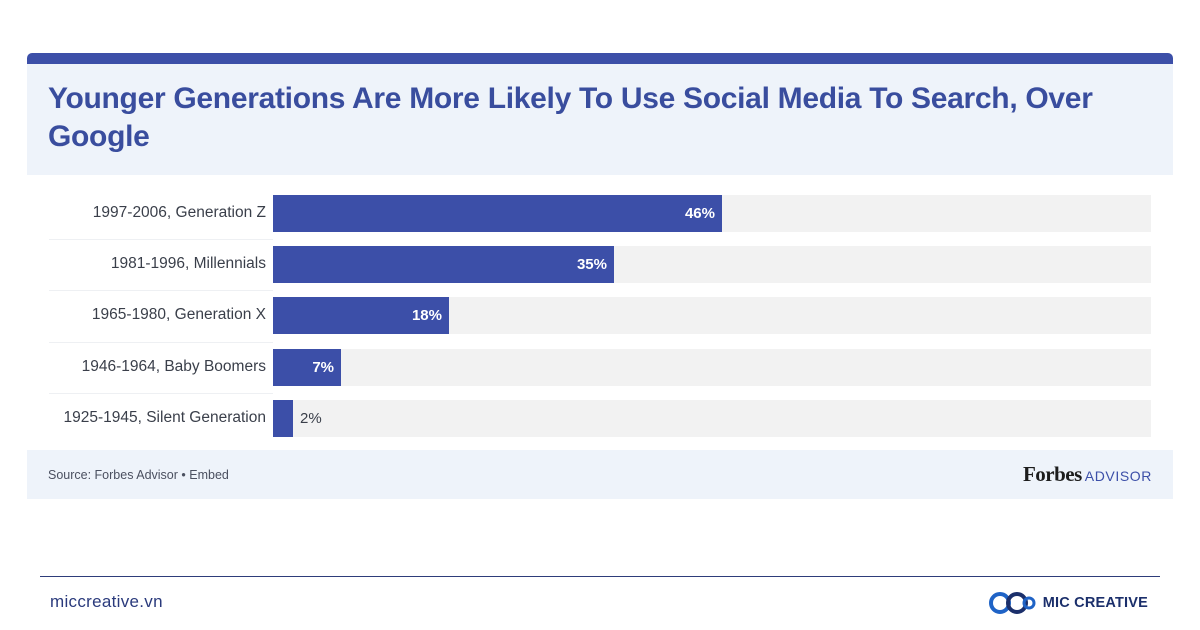 This screenshot has width=1200, height=630. I want to click on value-label: 35%, so click(591, 264).